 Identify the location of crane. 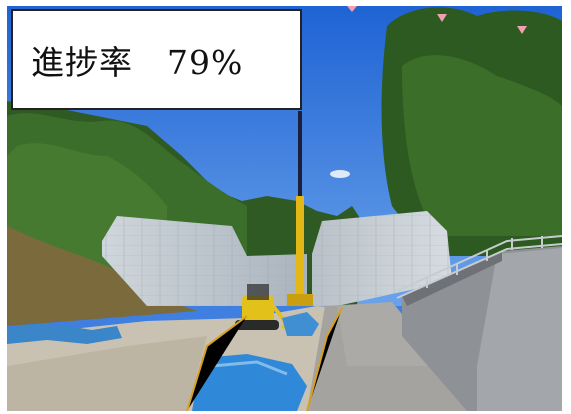
(300, 208).